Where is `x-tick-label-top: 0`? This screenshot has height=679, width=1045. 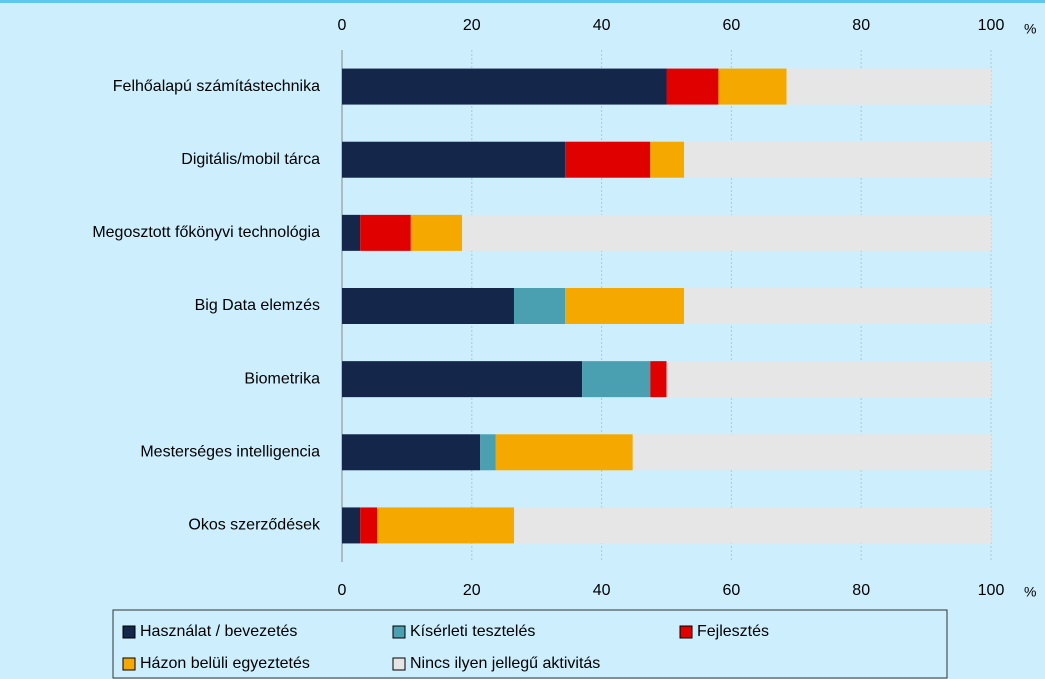
x-tick-label-top: 0 is located at coordinates (342, 25).